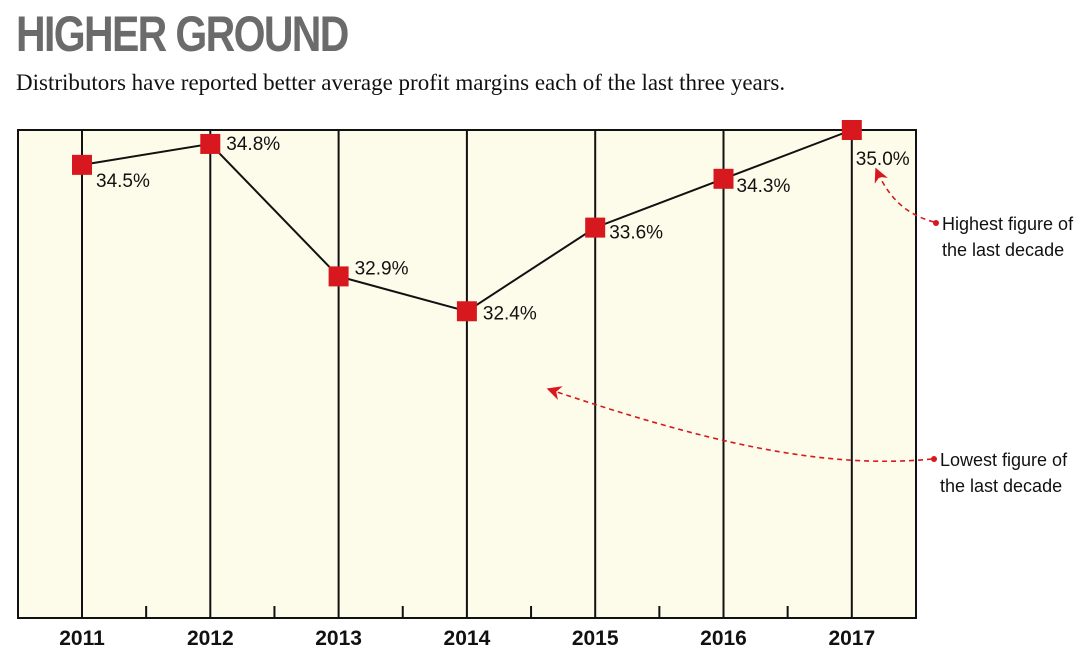 This screenshot has height=660, width=1082. I want to click on data-label-2016: 34.3%, so click(764, 186).